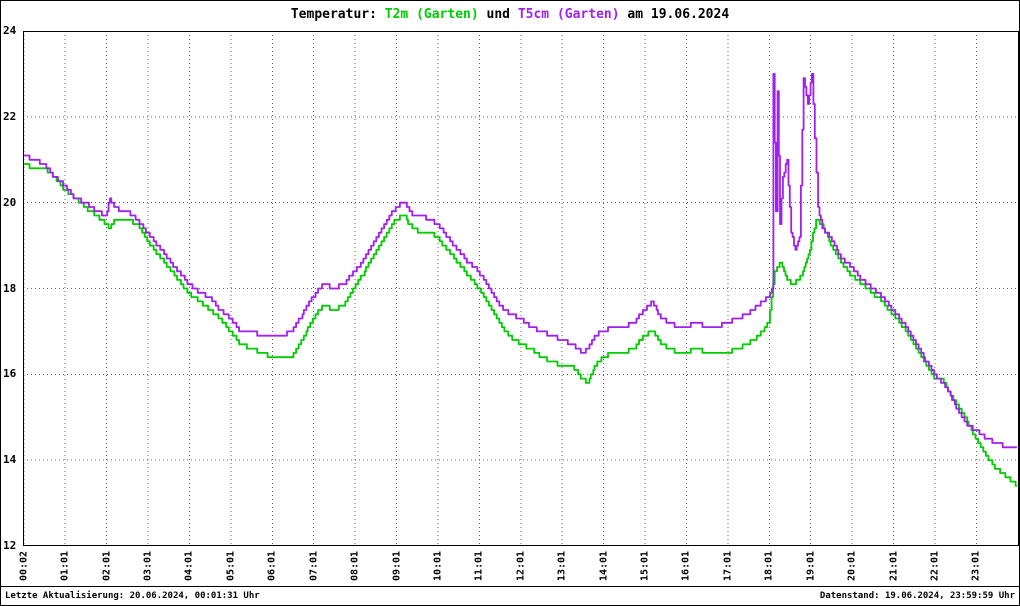 This screenshot has height=606, width=1020. I want to click on x-tick-label: 08:01, so click(355, 566).